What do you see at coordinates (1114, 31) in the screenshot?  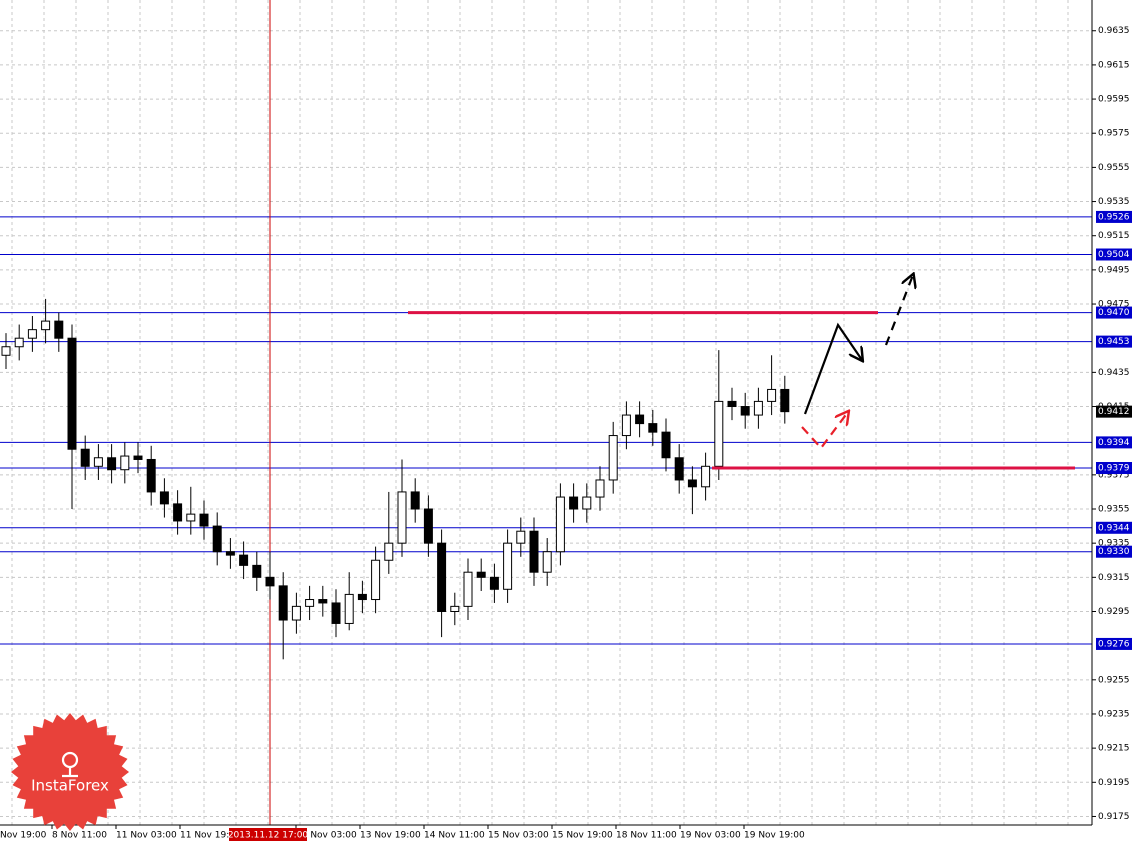 I see `y-tick-label: 0.9635` at bounding box center [1114, 31].